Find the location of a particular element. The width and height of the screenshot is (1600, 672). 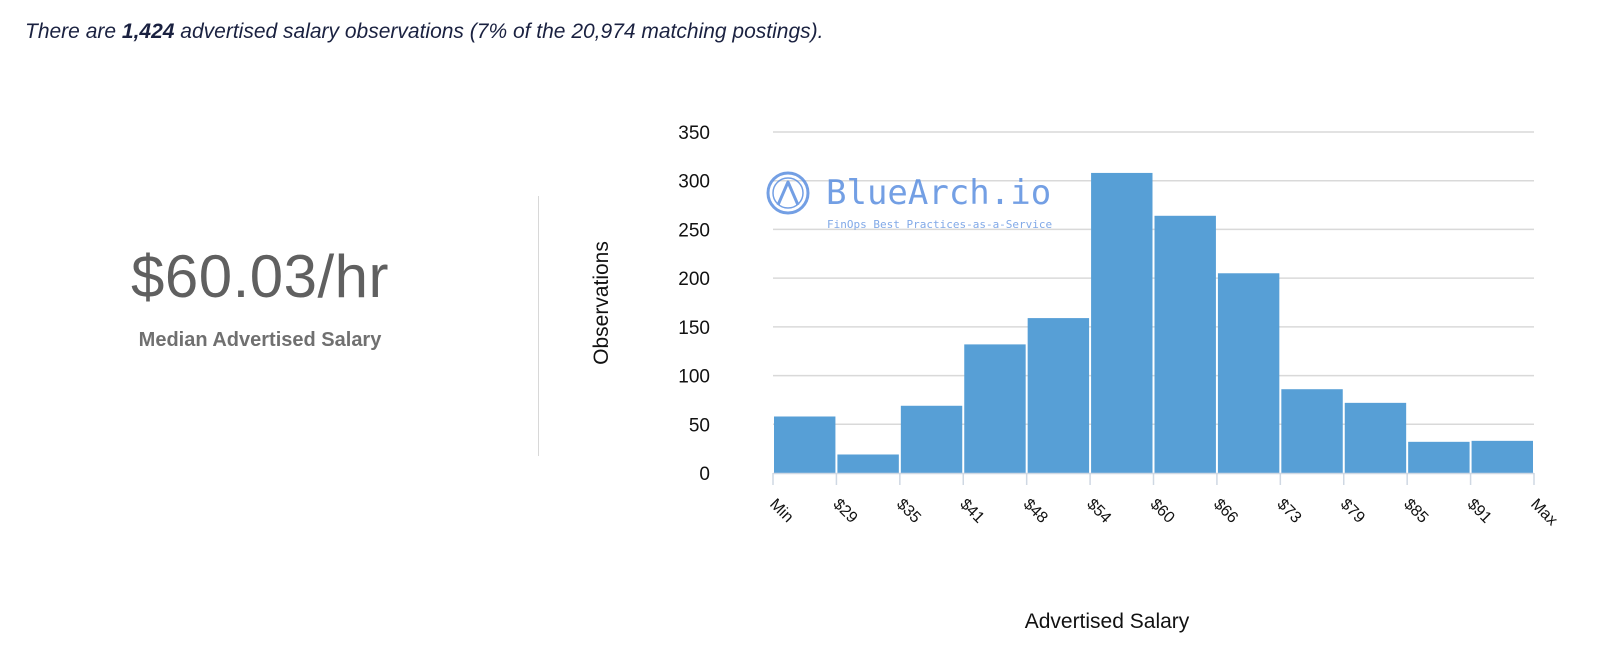

x-tick-label: $91 is located at coordinates (1479, 511).